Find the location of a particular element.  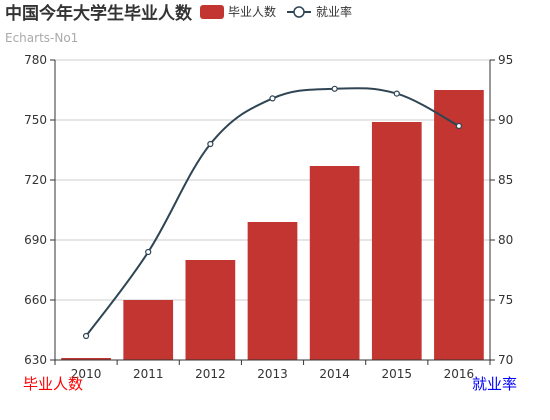

y-left-tick-label: 750 is located at coordinates (35, 120).